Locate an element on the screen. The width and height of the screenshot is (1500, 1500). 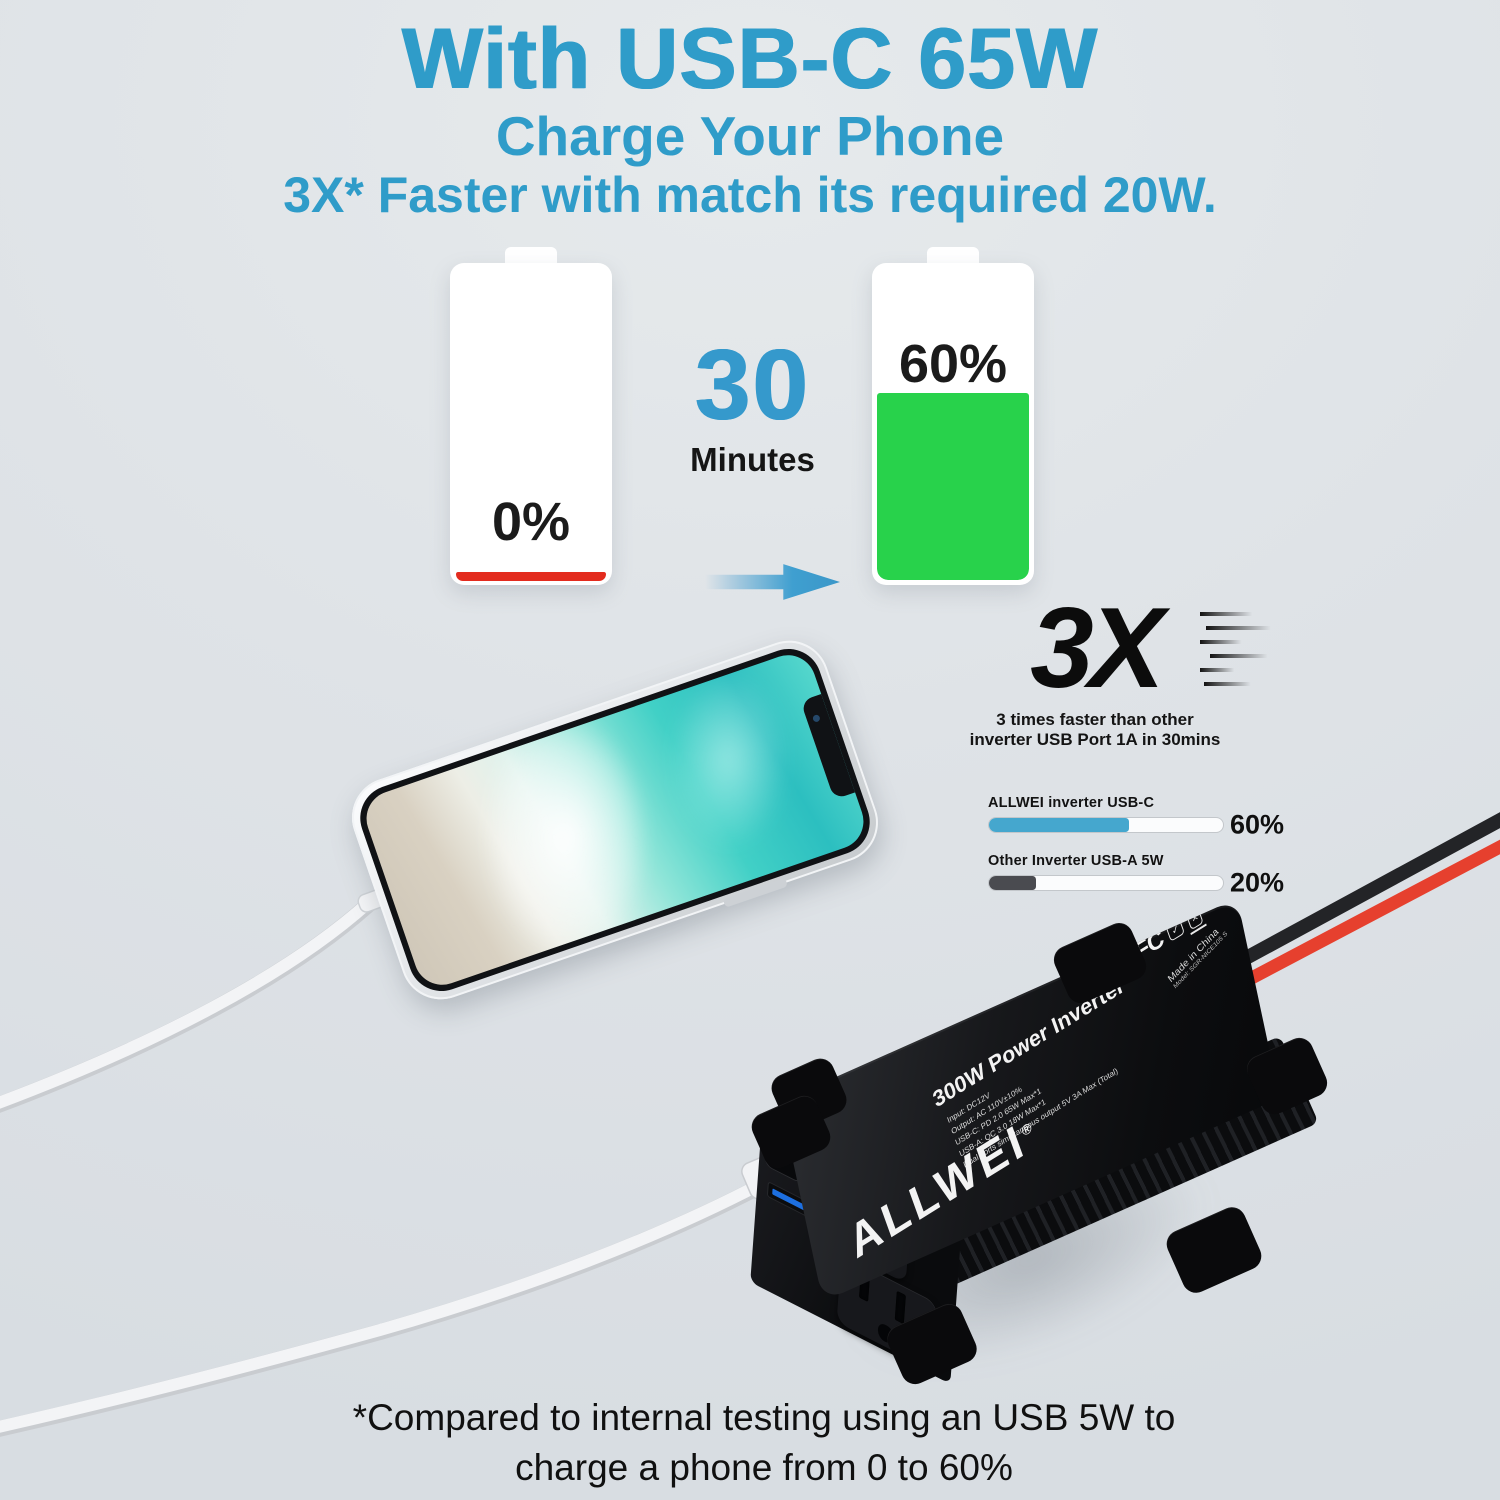
bar-track: 20% is located at coordinates (1136, 883).